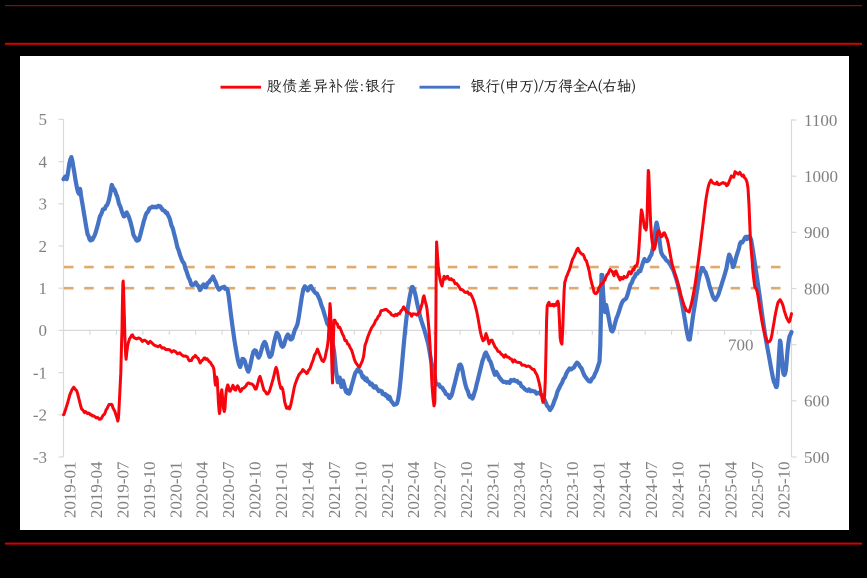 The width and height of the screenshot is (867, 578). What do you see at coordinates (757, 489) in the screenshot?
I see `svg-text: 2025-07` at bounding box center [757, 489].